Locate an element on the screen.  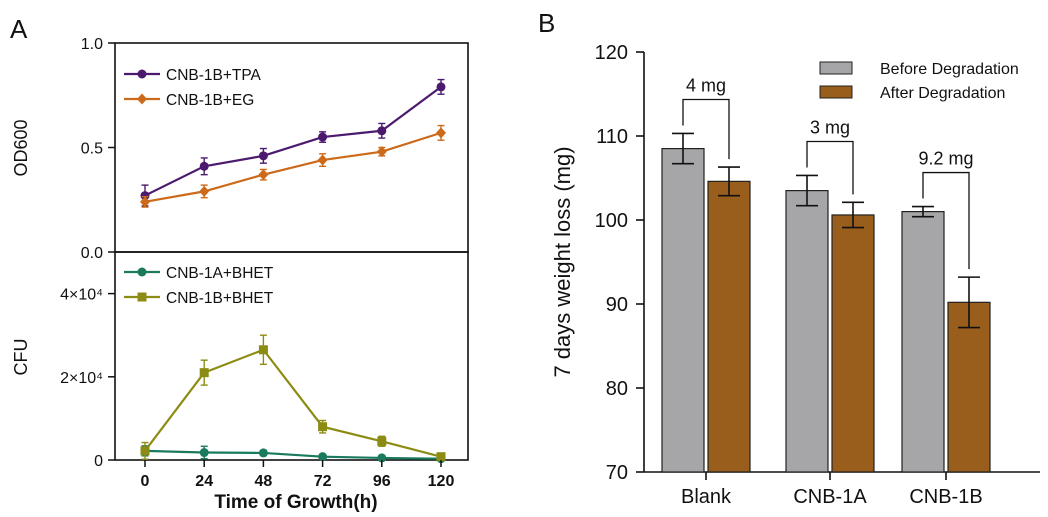
b-xtick-label: CNB-1A is located at coordinates (830, 497).